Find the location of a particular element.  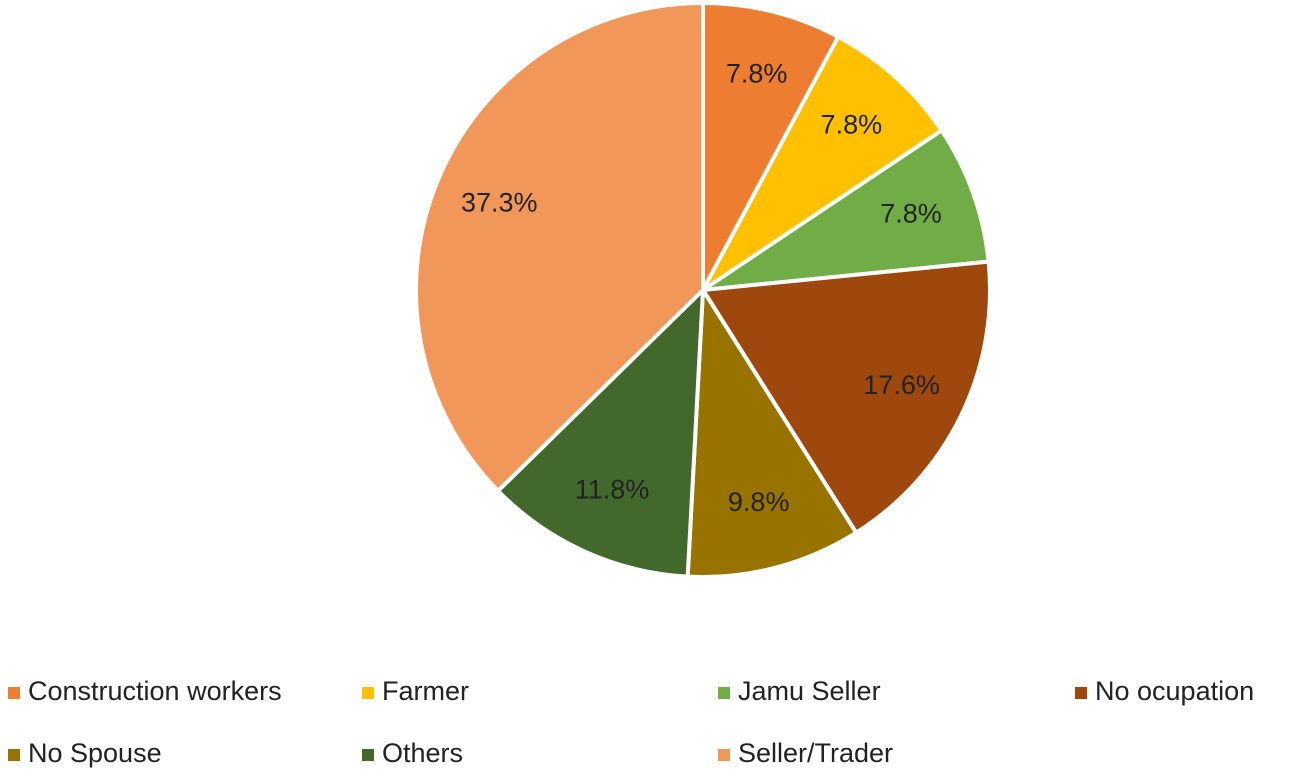

legend-label: No Spouse is located at coordinates (95, 753).